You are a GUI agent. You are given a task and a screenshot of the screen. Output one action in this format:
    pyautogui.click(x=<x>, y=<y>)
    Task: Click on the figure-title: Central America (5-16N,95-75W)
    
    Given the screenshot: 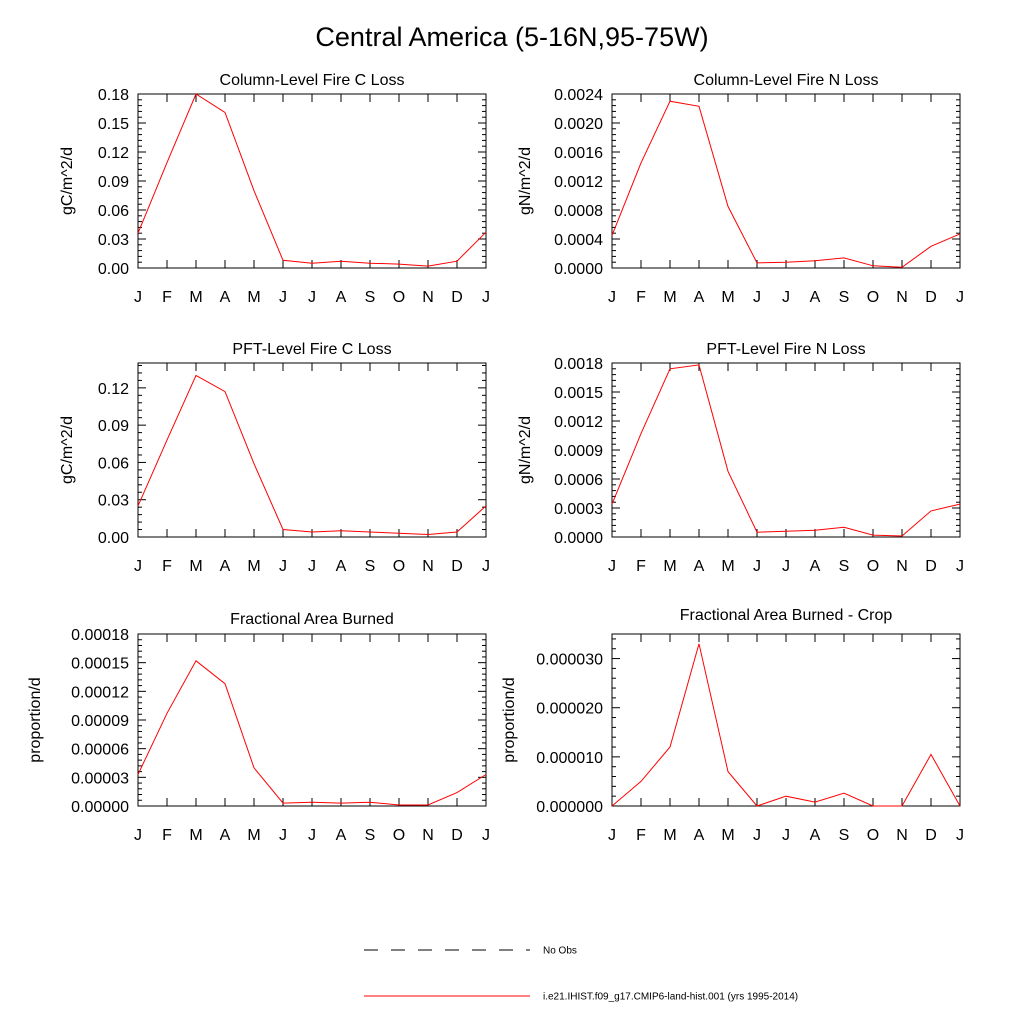 What is the action you would take?
    pyautogui.click(x=512, y=37)
    